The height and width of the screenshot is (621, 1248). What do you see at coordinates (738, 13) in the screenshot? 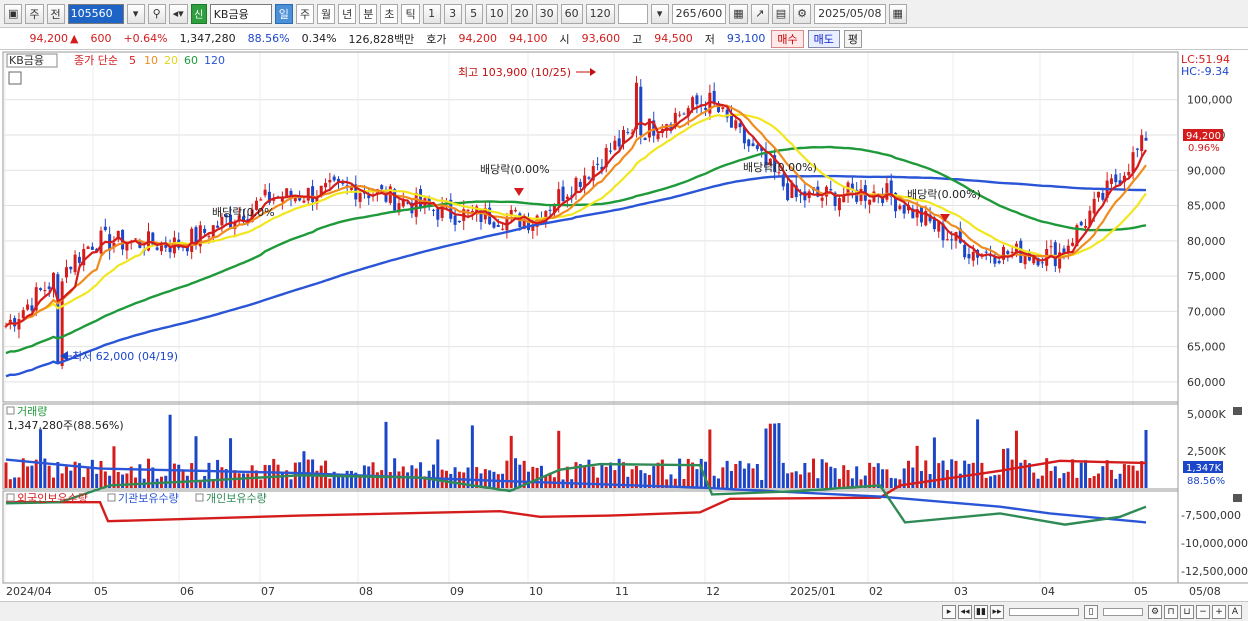
I see `chart-tool-icon: ▦` at bounding box center [738, 13].